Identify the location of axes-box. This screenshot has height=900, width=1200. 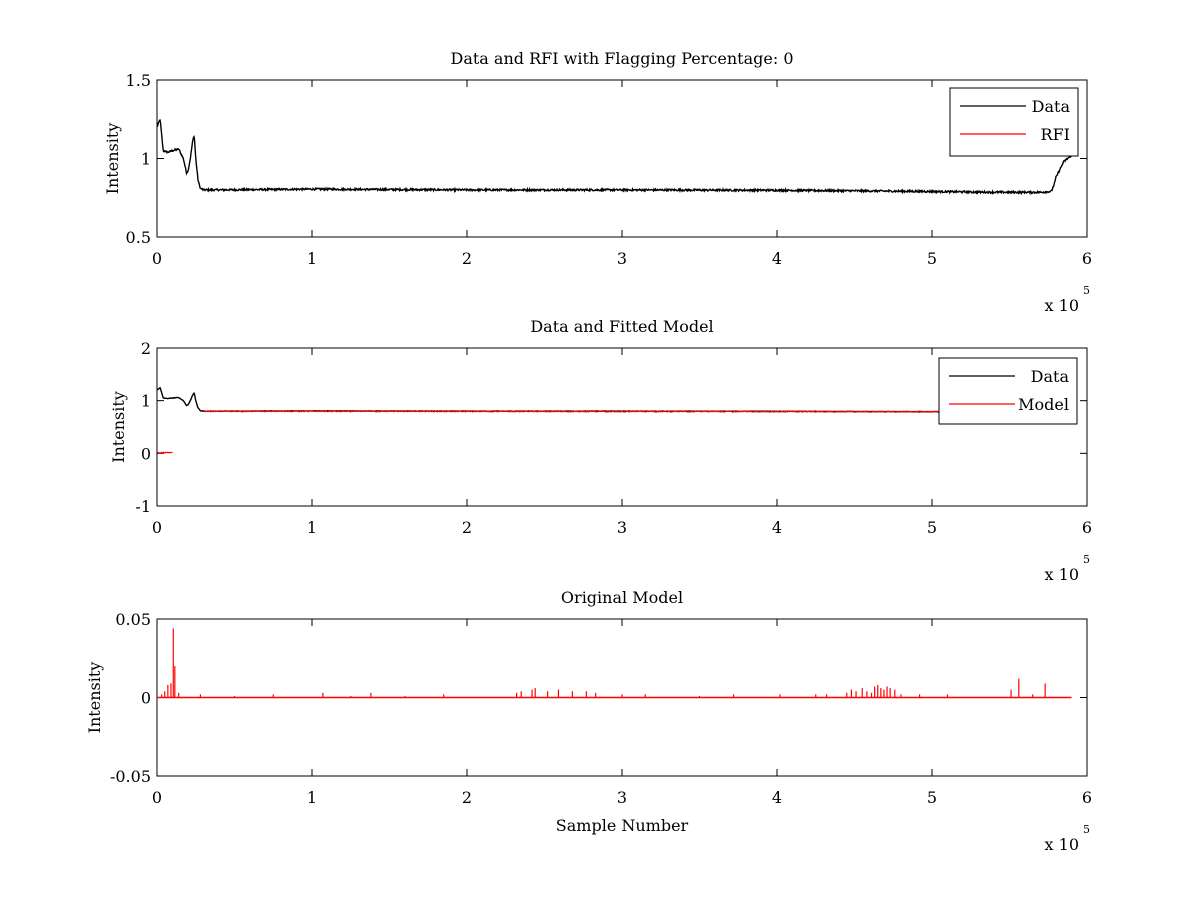
(622, 158).